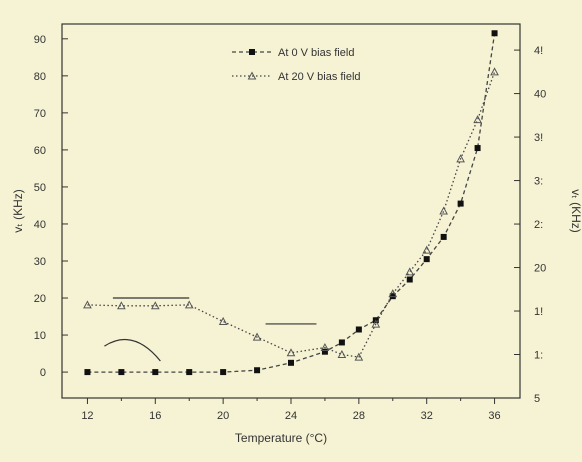 The height and width of the screenshot is (462, 582). I want to click on y-right-tick-label: 1!, so click(538, 312).